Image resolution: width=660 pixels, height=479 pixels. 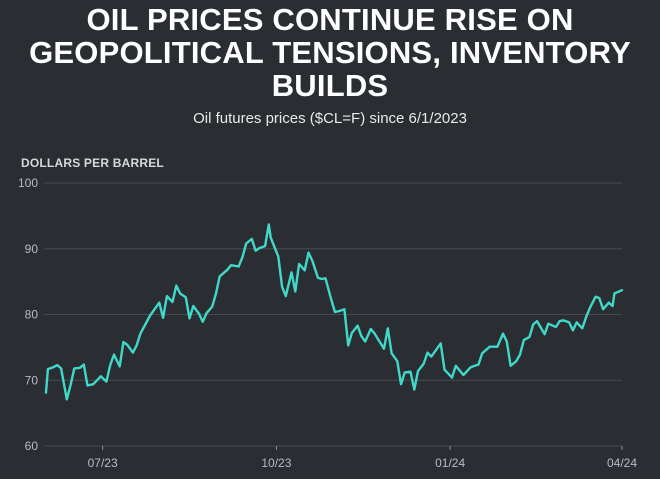 What do you see at coordinates (362, 458) in the screenshot?
I see `x-axis-ticks: 07/23 10/23 01/24 04/24` at bounding box center [362, 458].